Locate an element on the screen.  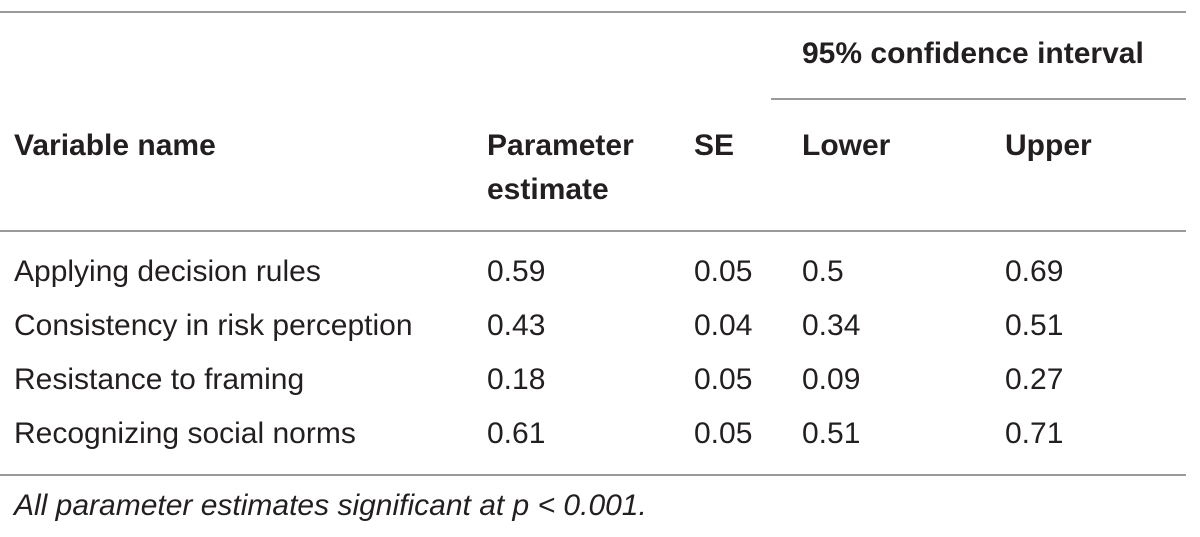
row-lower: 0.5 is located at coordinates (823, 271).